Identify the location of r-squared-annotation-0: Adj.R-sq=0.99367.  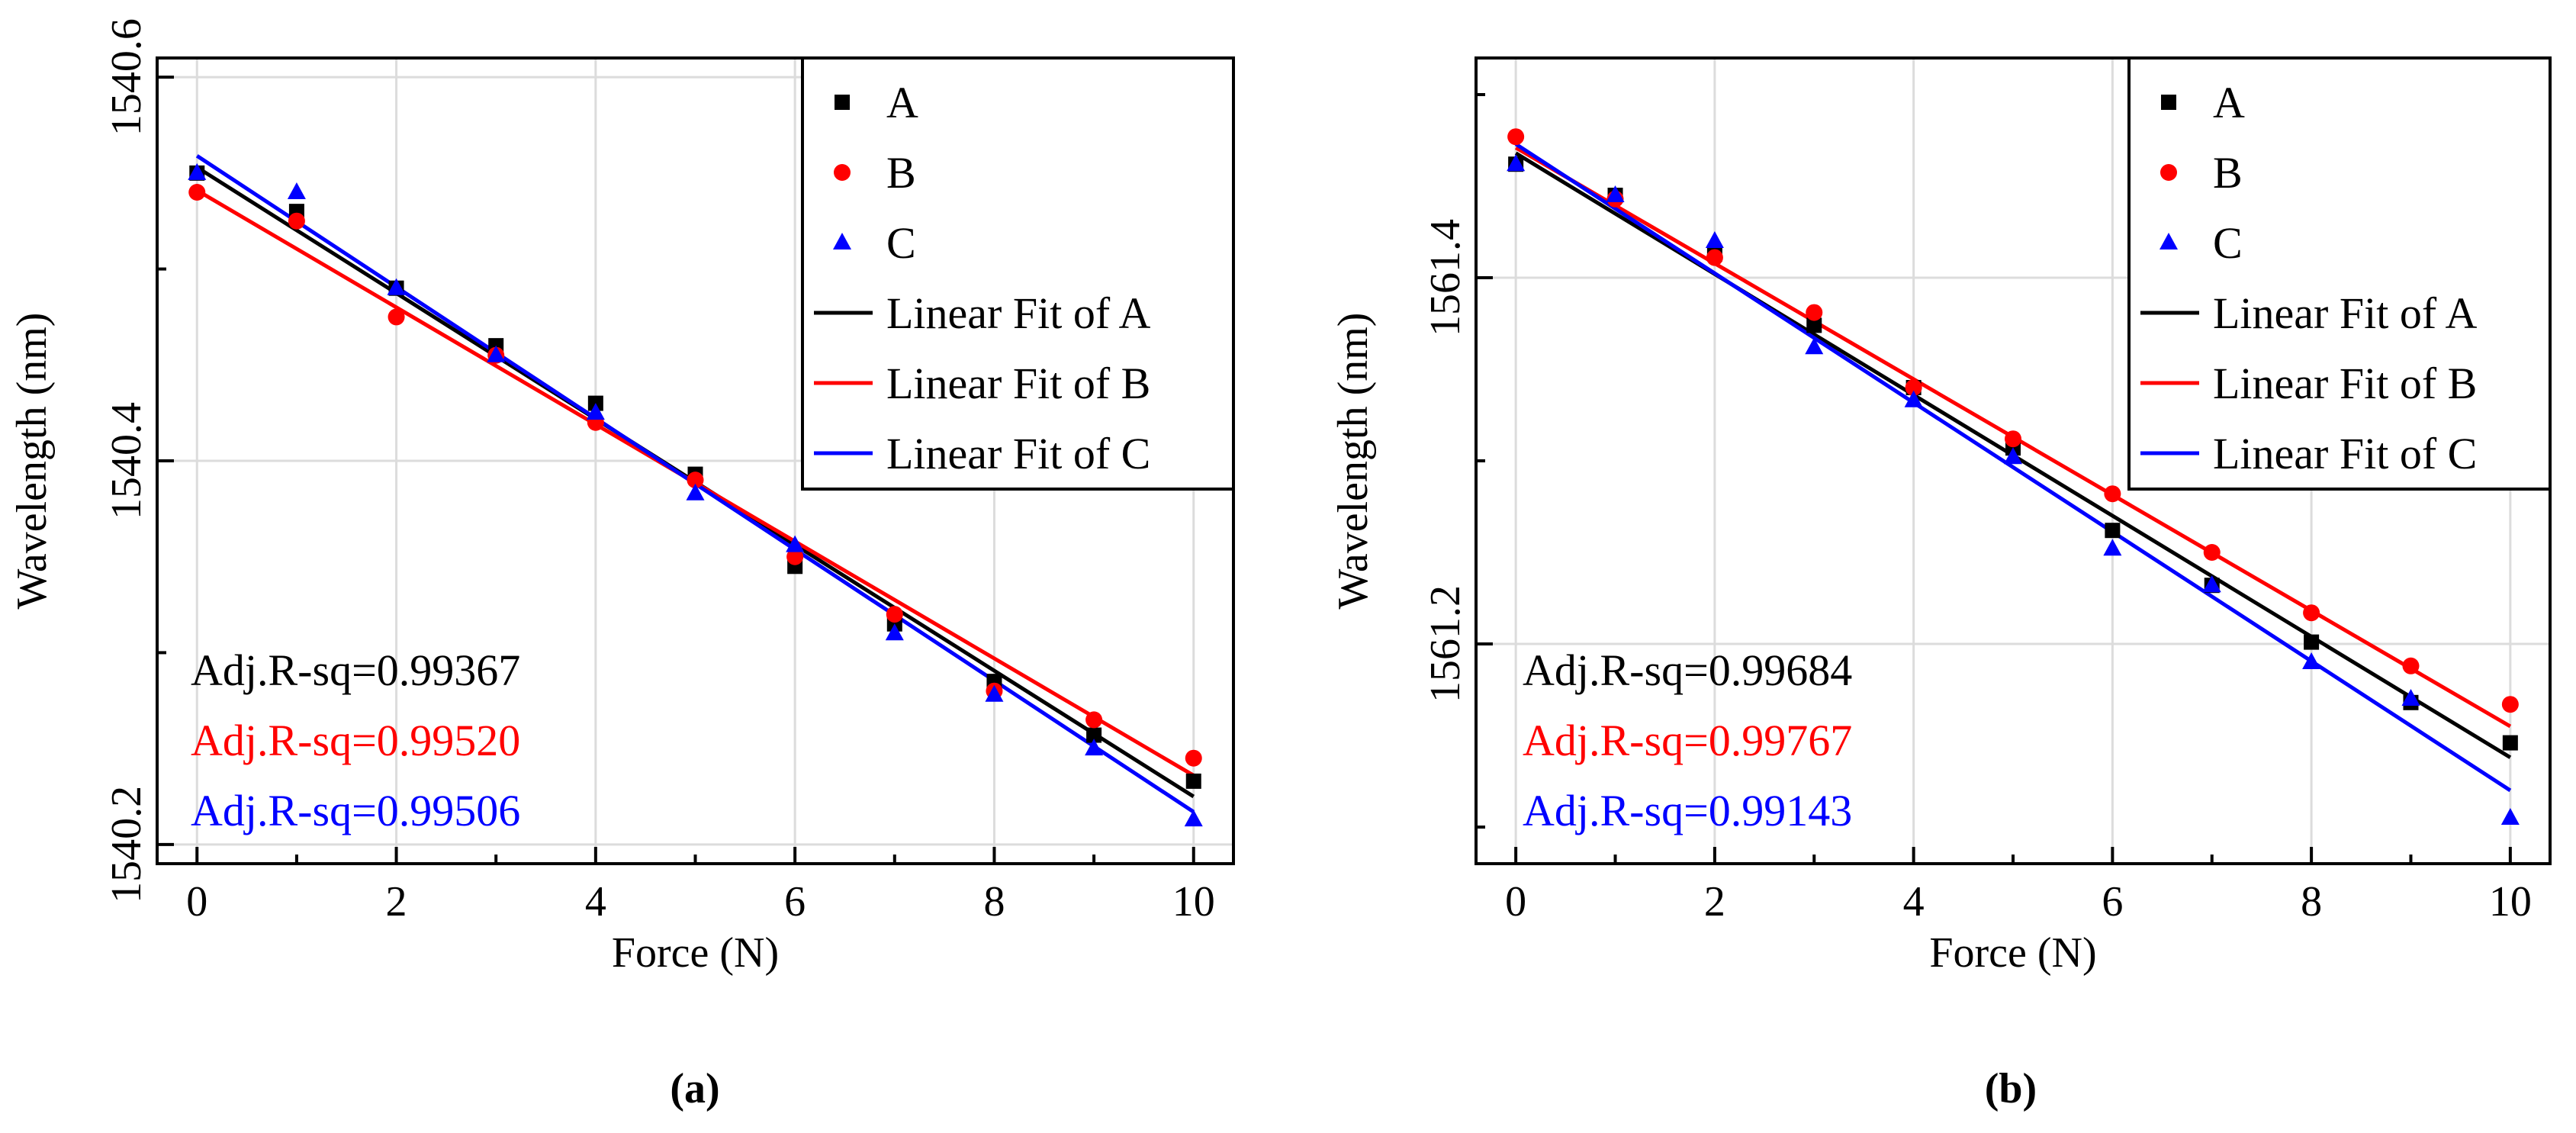
(356, 670).